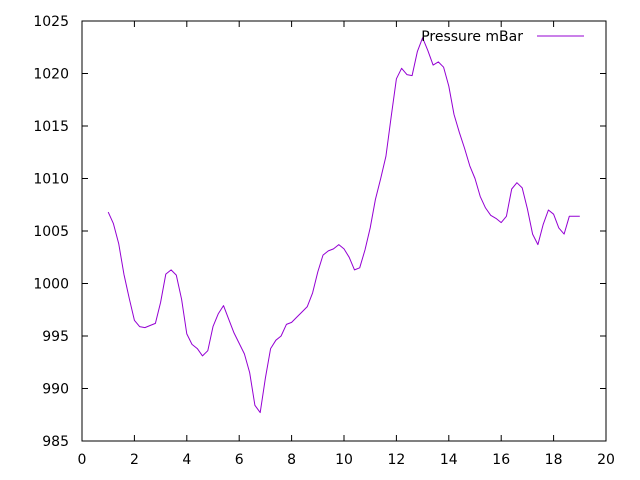  Describe the element at coordinates (449, 460) in the screenshot. I see `x-tick-label: 14` at that location.